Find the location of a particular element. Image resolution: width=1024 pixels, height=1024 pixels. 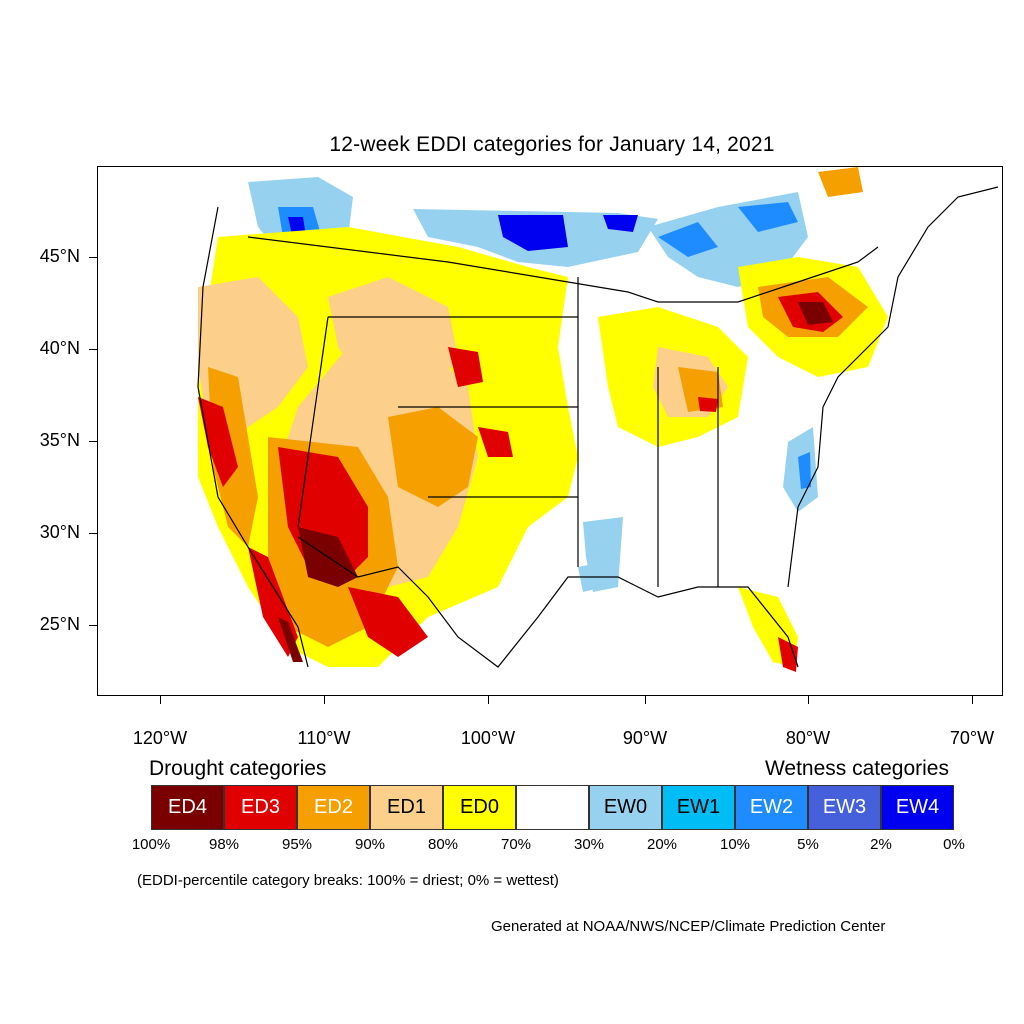

legend-box-ed4: ED4 is located at coordinates (187, 807).